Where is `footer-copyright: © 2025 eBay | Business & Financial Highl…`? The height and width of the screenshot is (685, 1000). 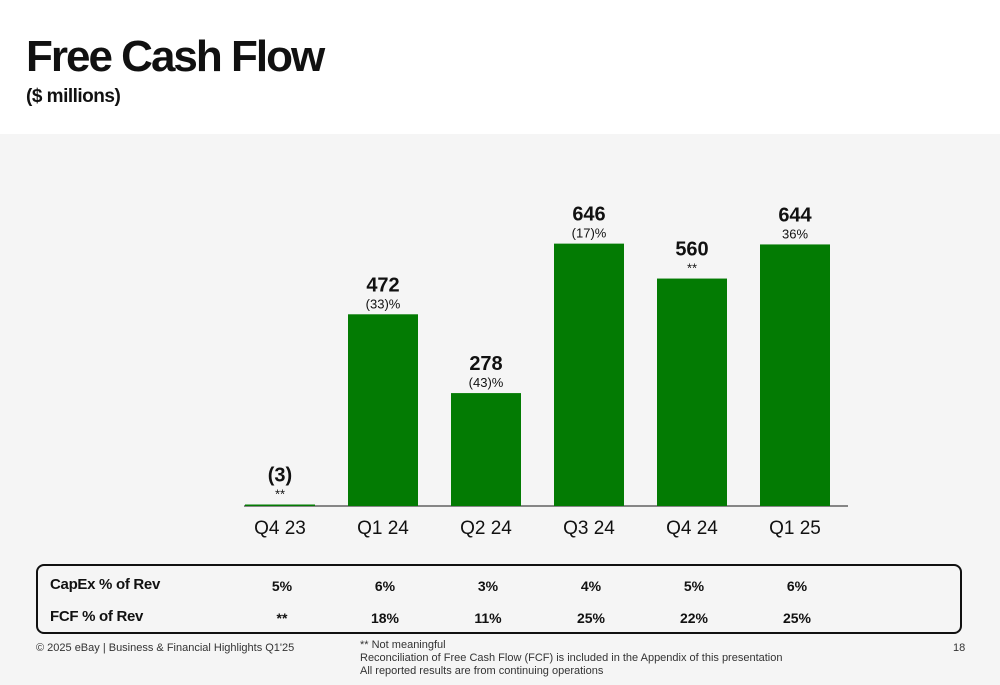
footer-copyright: © 2025 eBay | Business & Financial Highl… is located at coordinates (165, 648).